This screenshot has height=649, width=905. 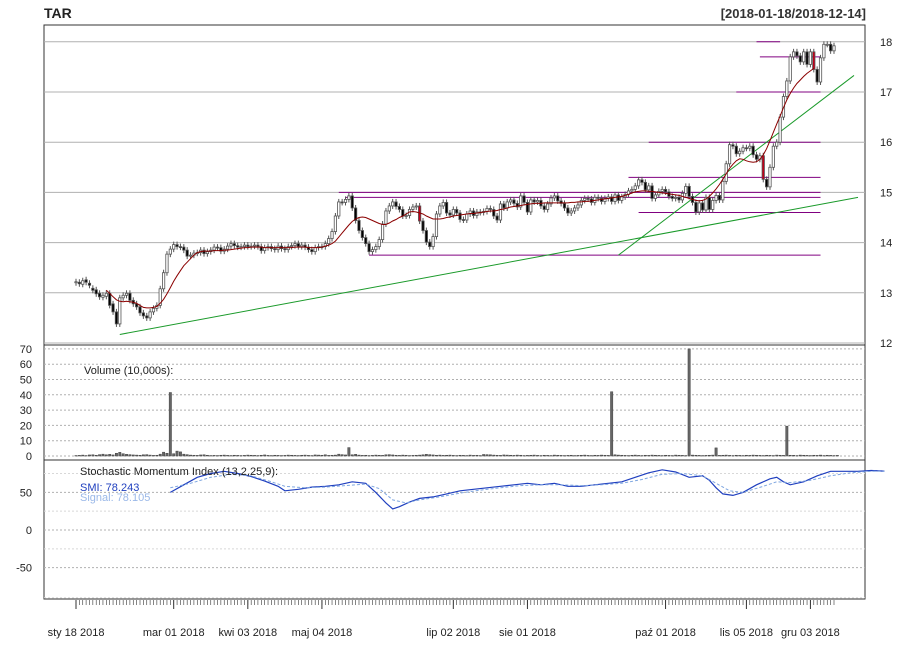 What do you see at coordinates (247, 633) in the screenshot?
I see `x-tick-label: kwi 03 2018` at bounding box center [247, 633].